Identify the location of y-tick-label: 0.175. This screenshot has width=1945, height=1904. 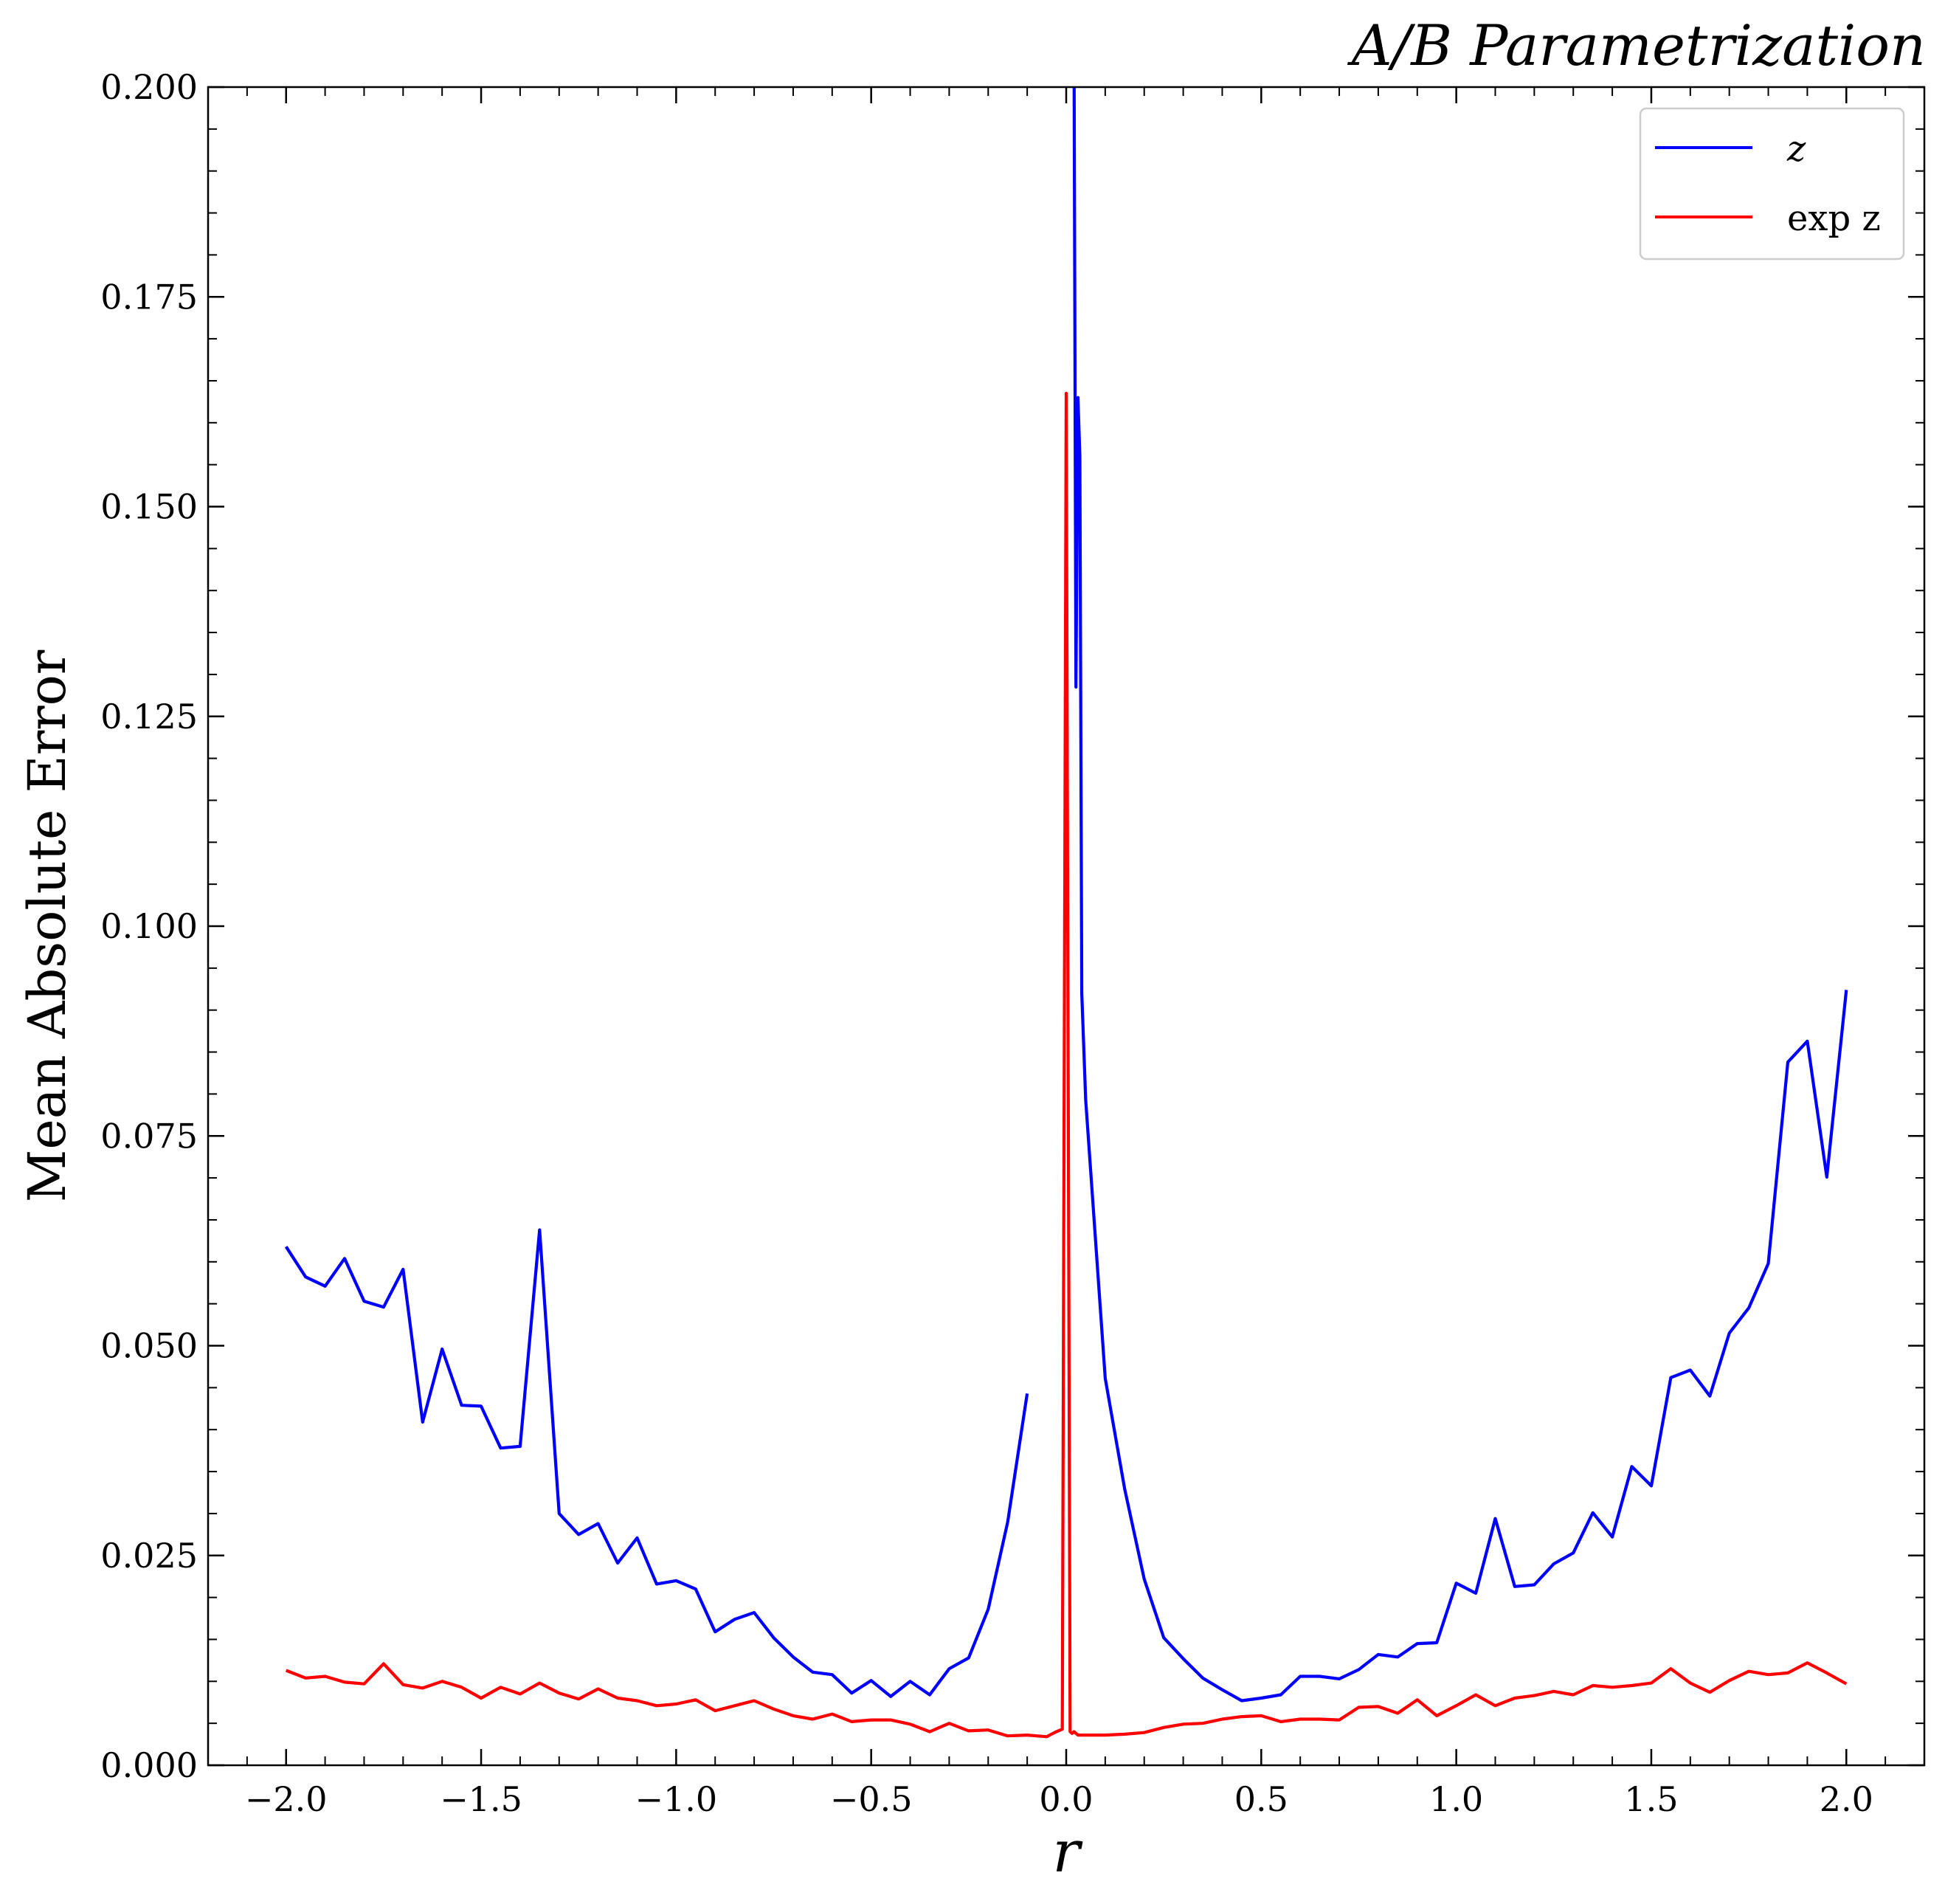
(149, 297).